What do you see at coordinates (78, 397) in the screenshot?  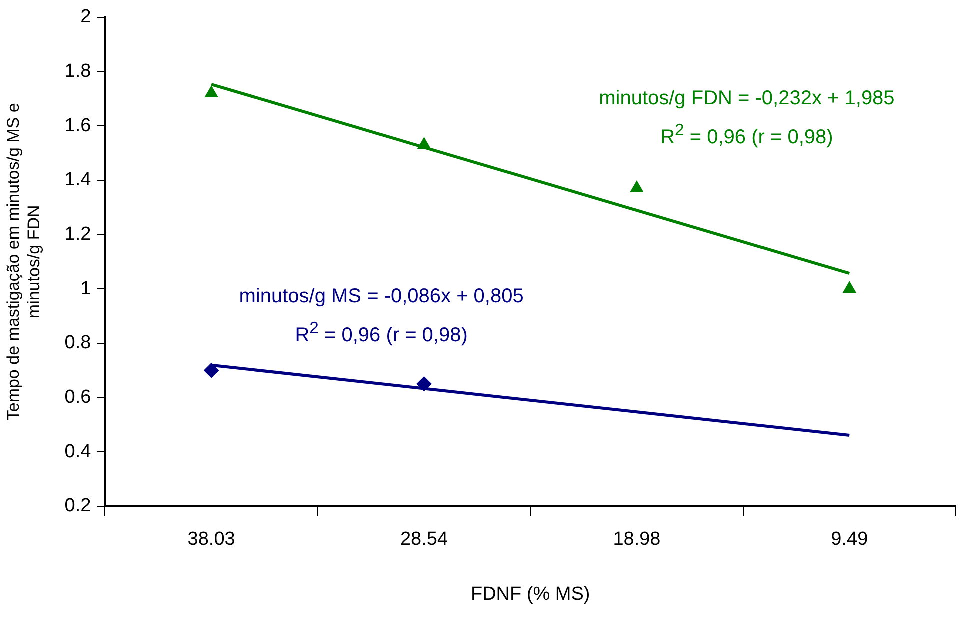 I see `y-tick-label: 0.6` at bounding box center [78, 397].